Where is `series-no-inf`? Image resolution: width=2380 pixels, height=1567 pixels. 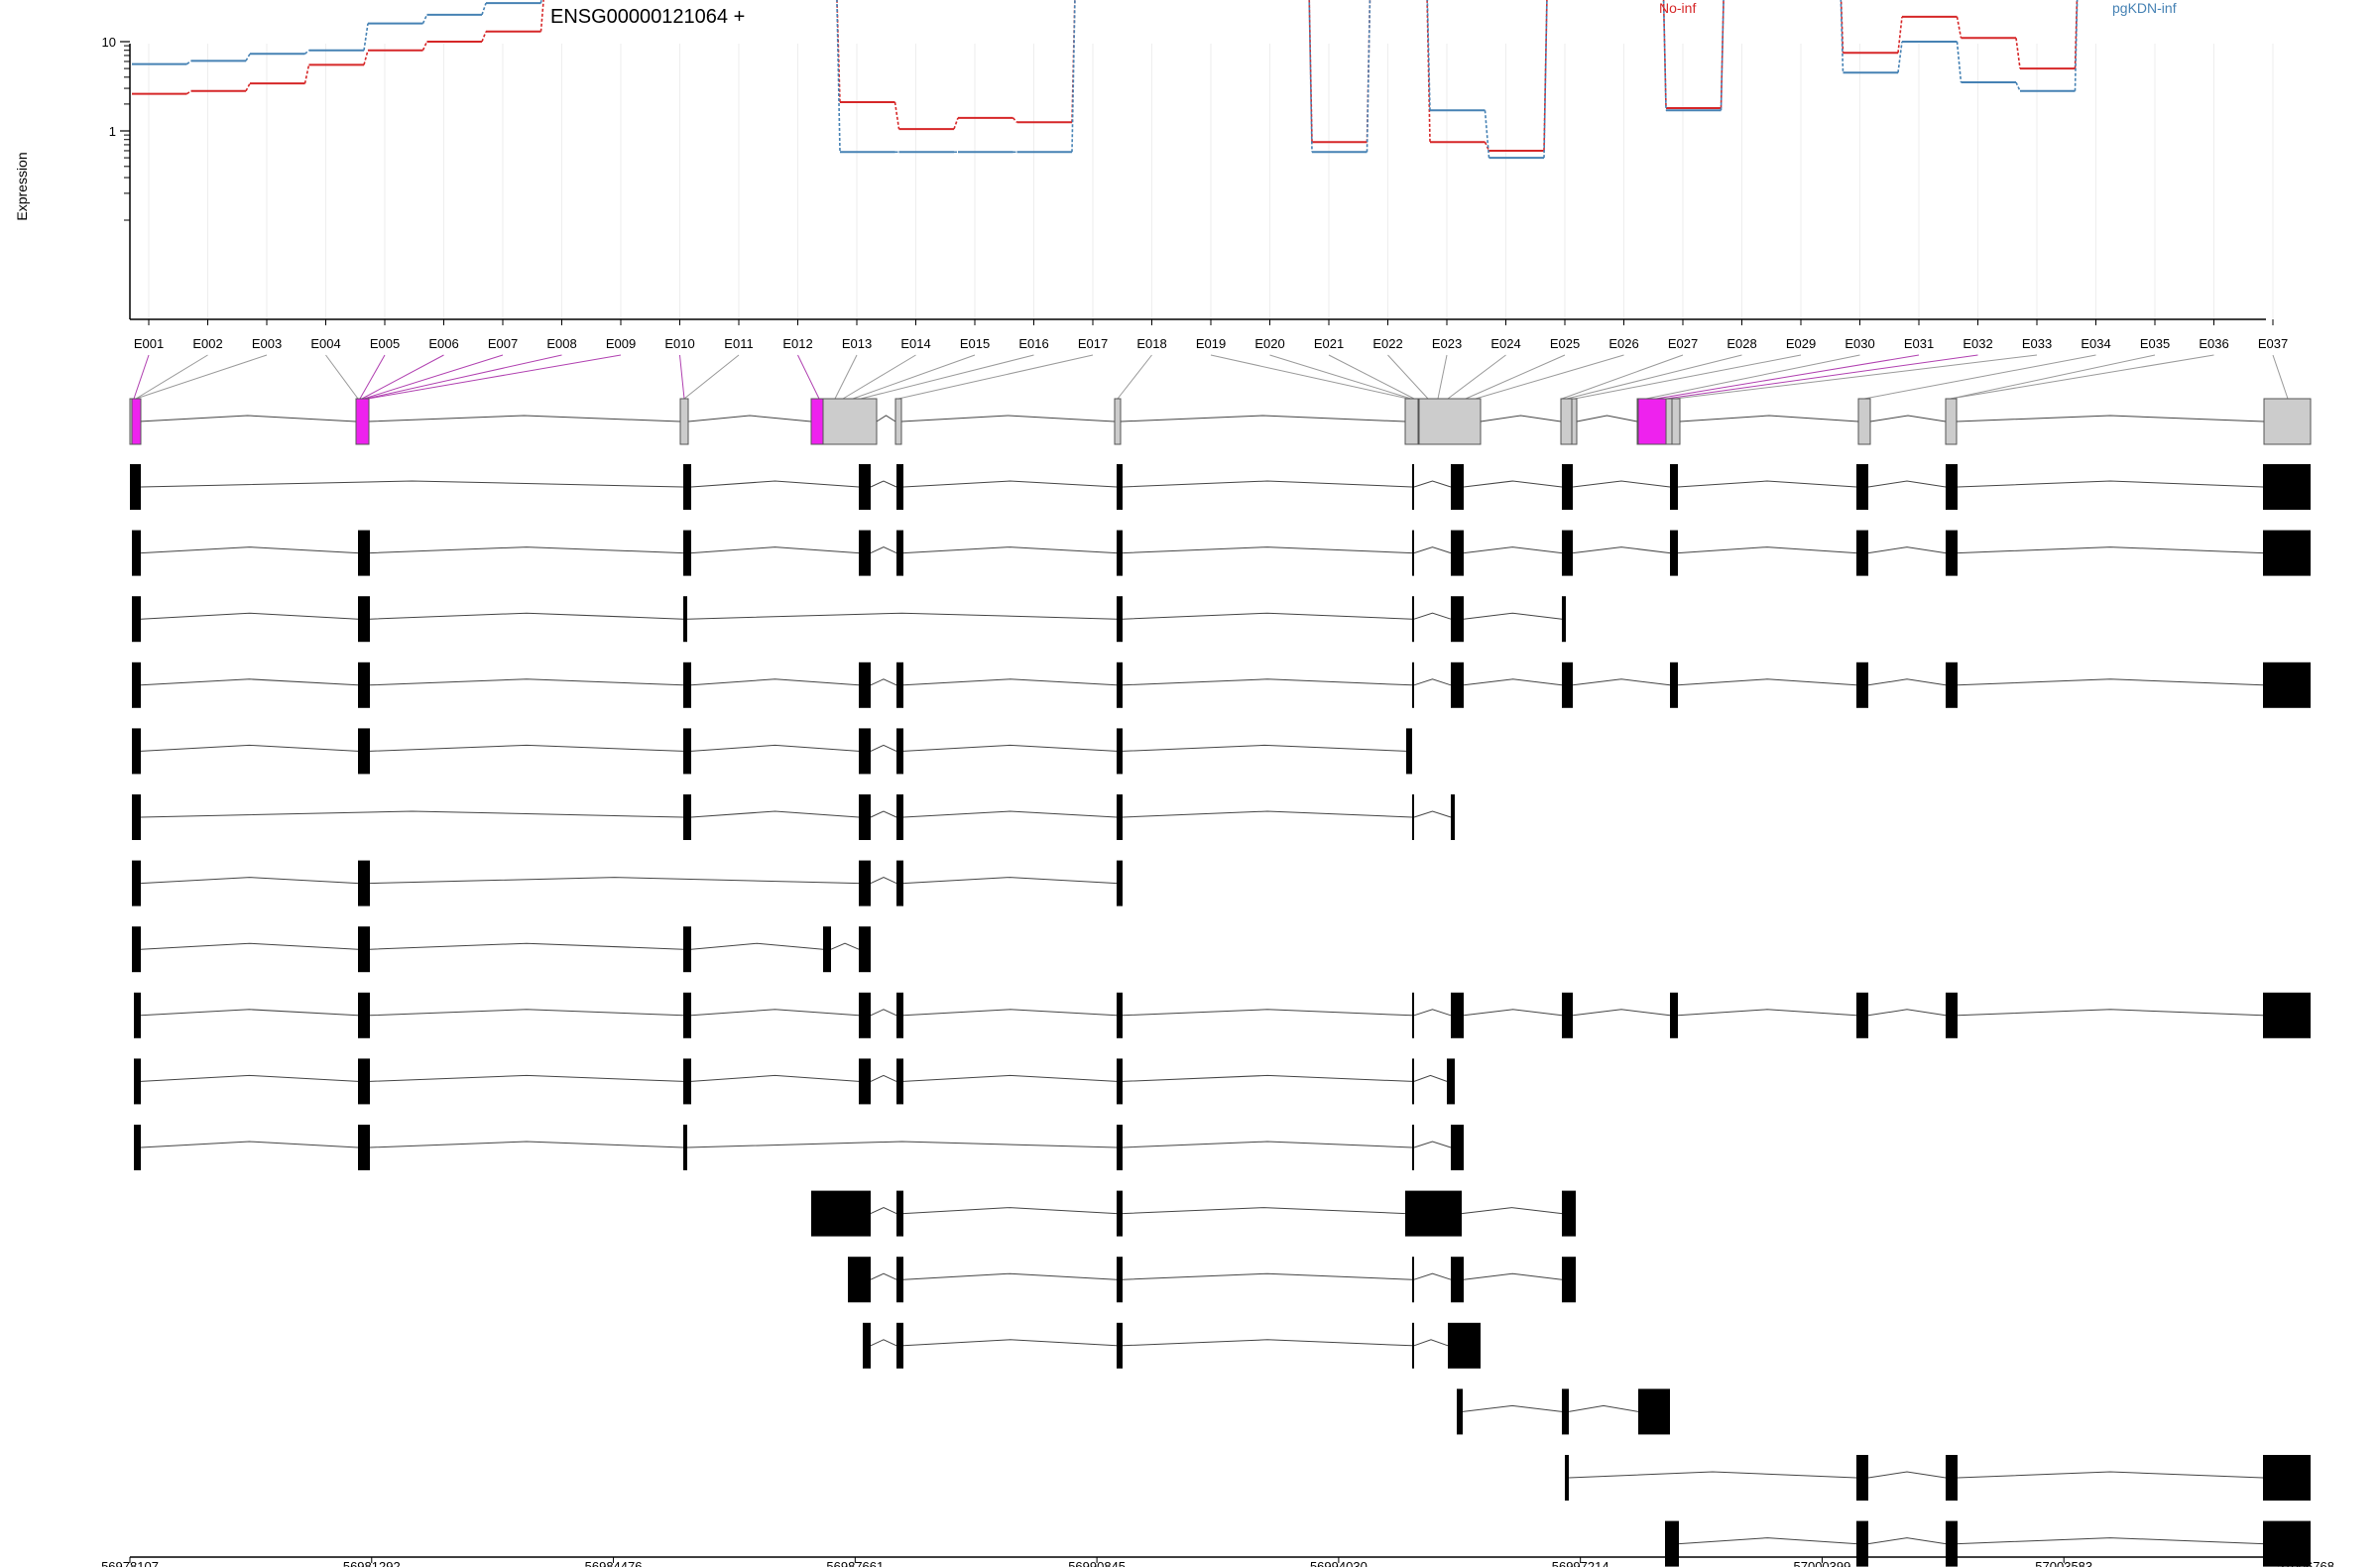 series-no-inf is located at coordinates (1105, 76).